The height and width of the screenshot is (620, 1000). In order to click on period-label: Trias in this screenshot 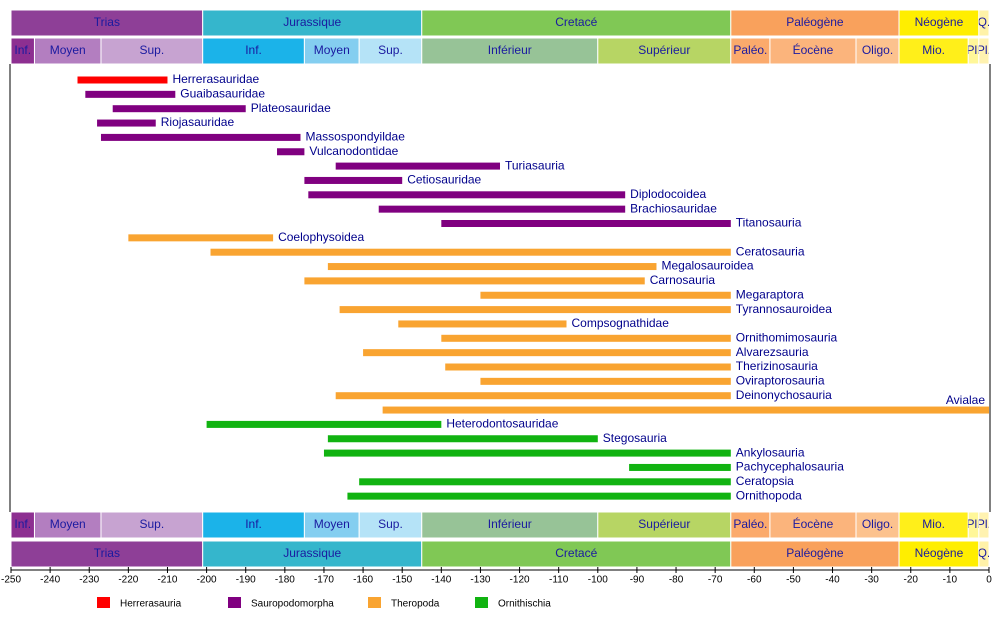, I will do `click(107, 22)`.